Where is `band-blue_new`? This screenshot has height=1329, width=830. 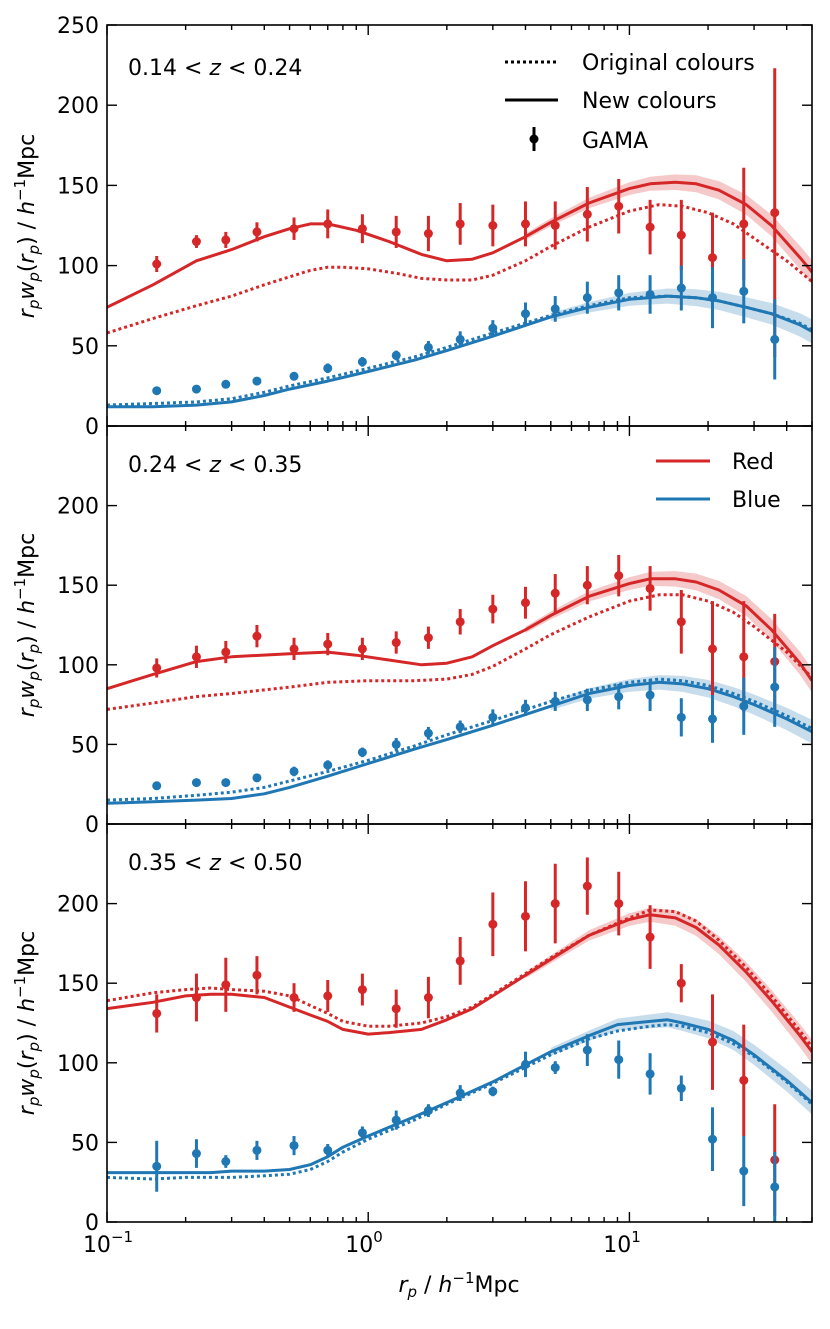 band-blue_new is located at coordinates (681, 709).